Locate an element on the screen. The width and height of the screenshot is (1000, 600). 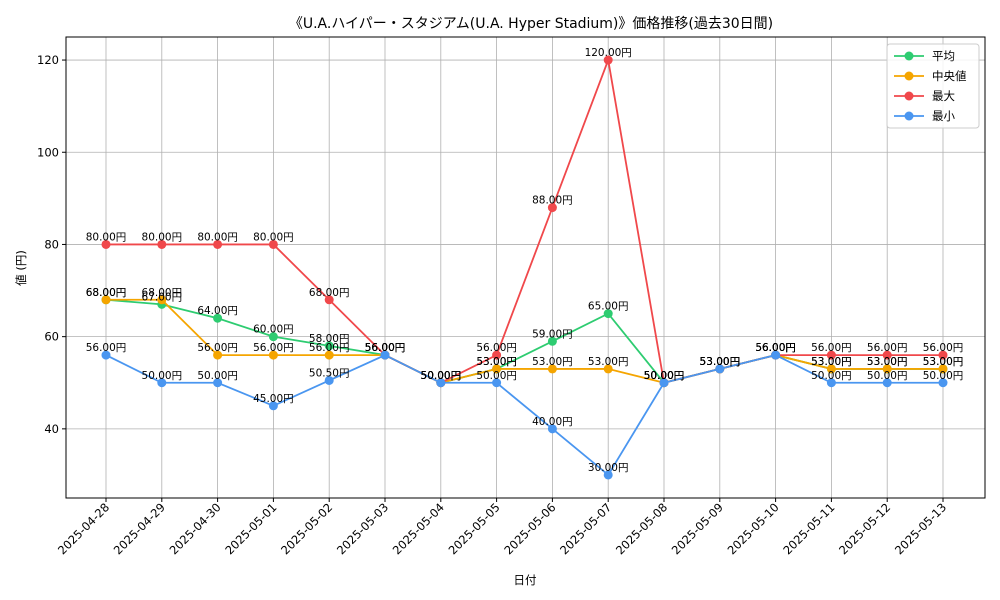
x-axis-title: 日付 is located at coordinates (525, 580).